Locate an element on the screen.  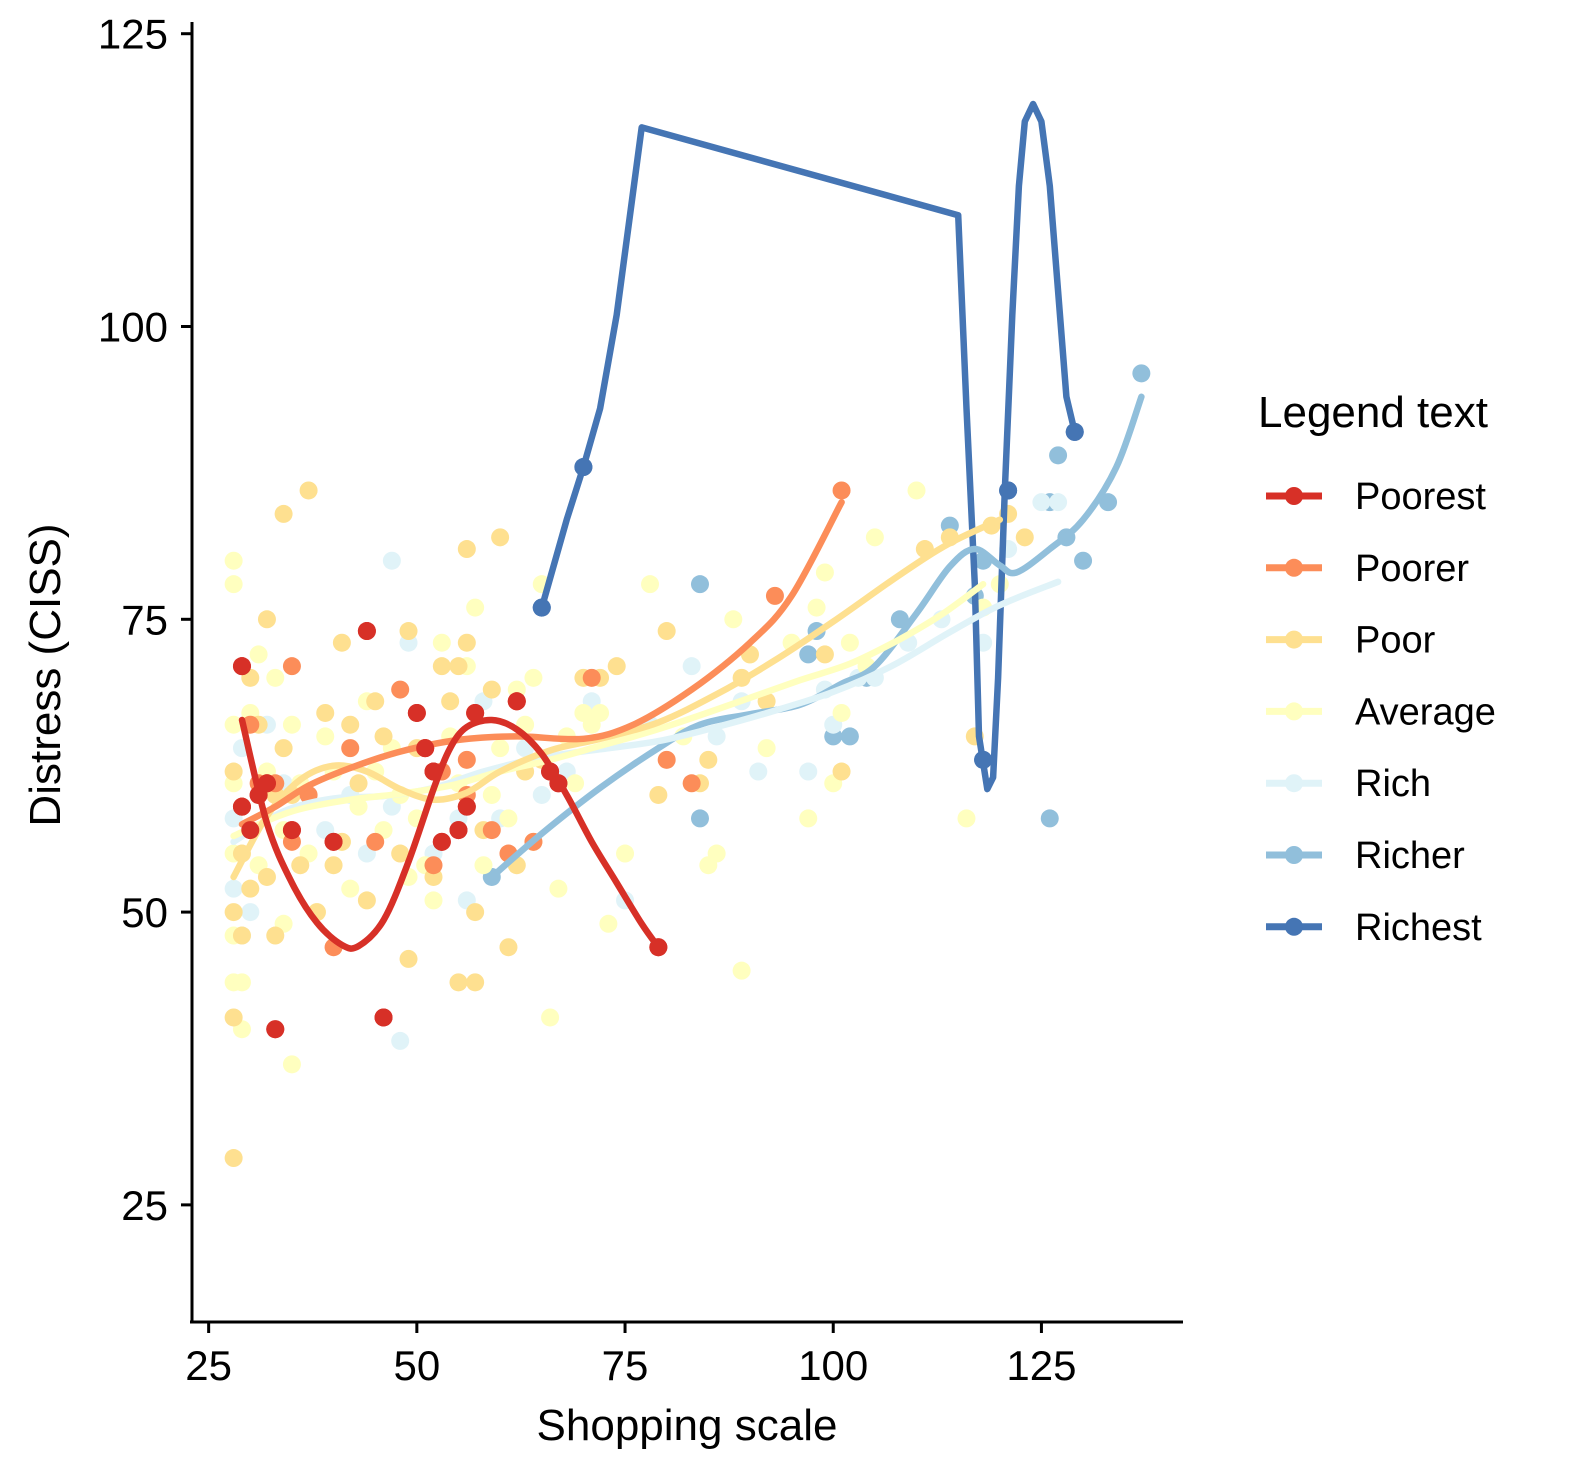
y-tick-label: 25 is located at coordinates (144, 1205).